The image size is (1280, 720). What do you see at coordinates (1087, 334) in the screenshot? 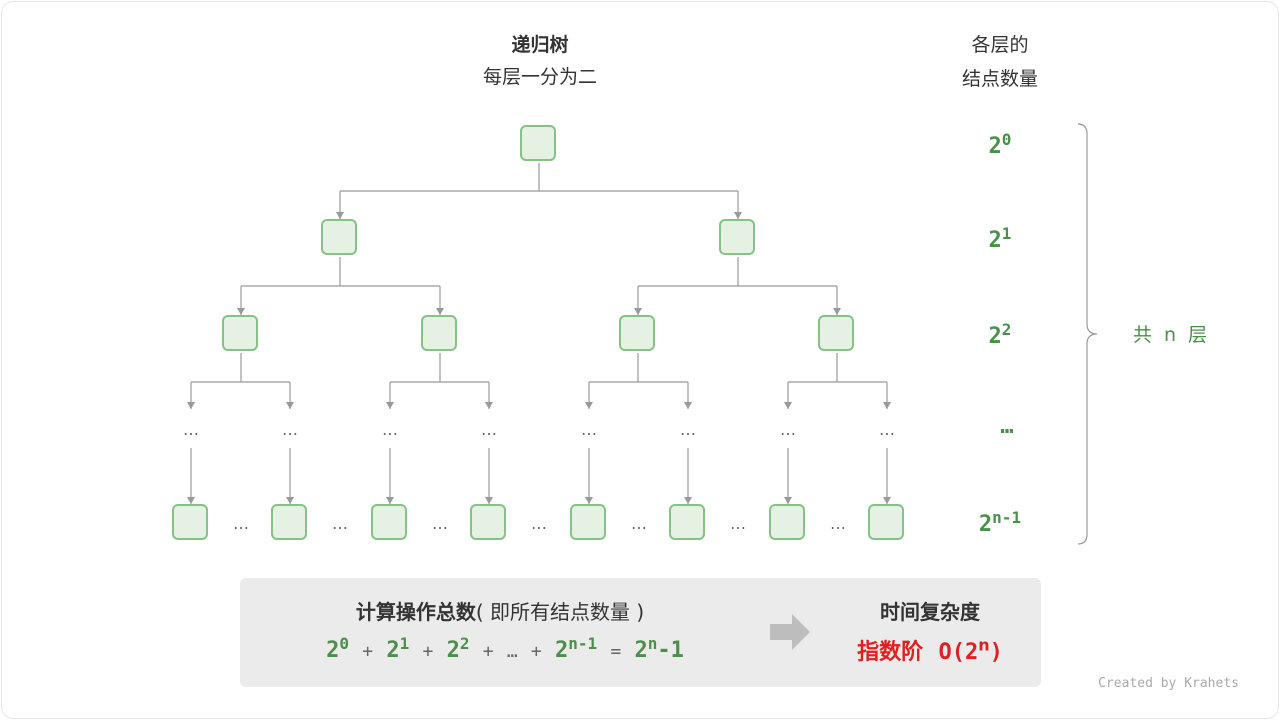
I see `brace` at bounding box center [1087, 334].